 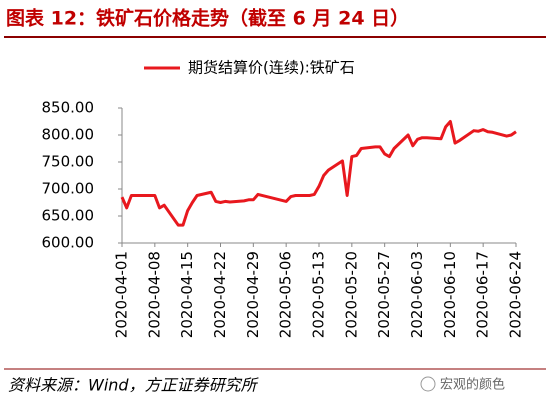 What do you see at coordinates (450, 294) in the screenshot?
I see `x-tick-label: 2020-06-10` at bounding box center [450, 294].